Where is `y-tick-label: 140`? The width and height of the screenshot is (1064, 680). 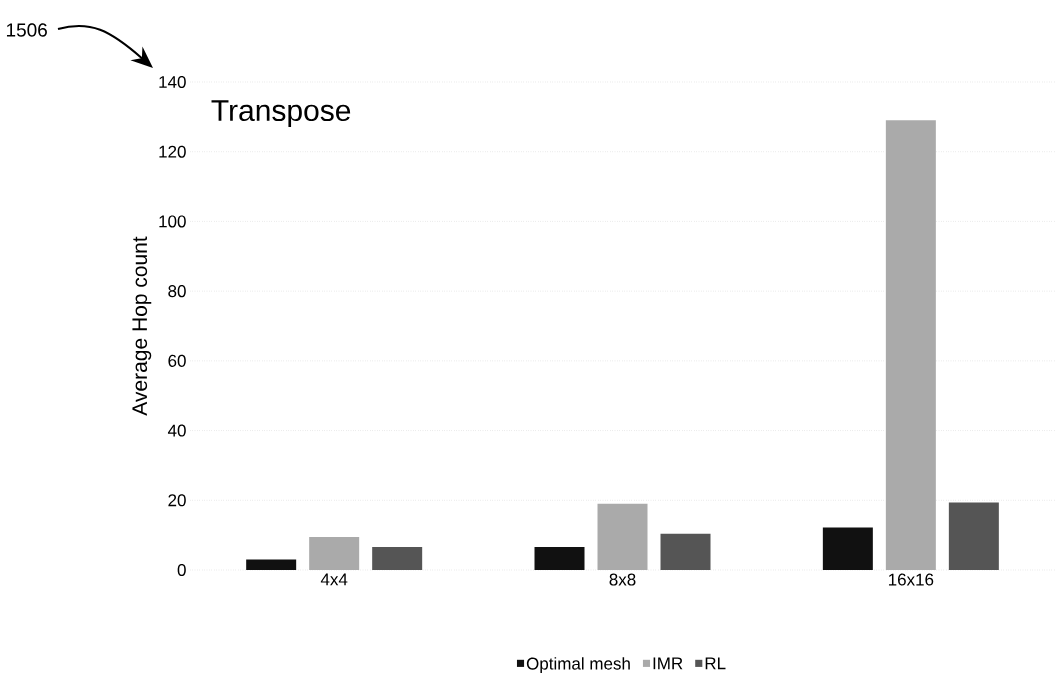
y-tick-label: 140 is located at coordinates (172, 82).